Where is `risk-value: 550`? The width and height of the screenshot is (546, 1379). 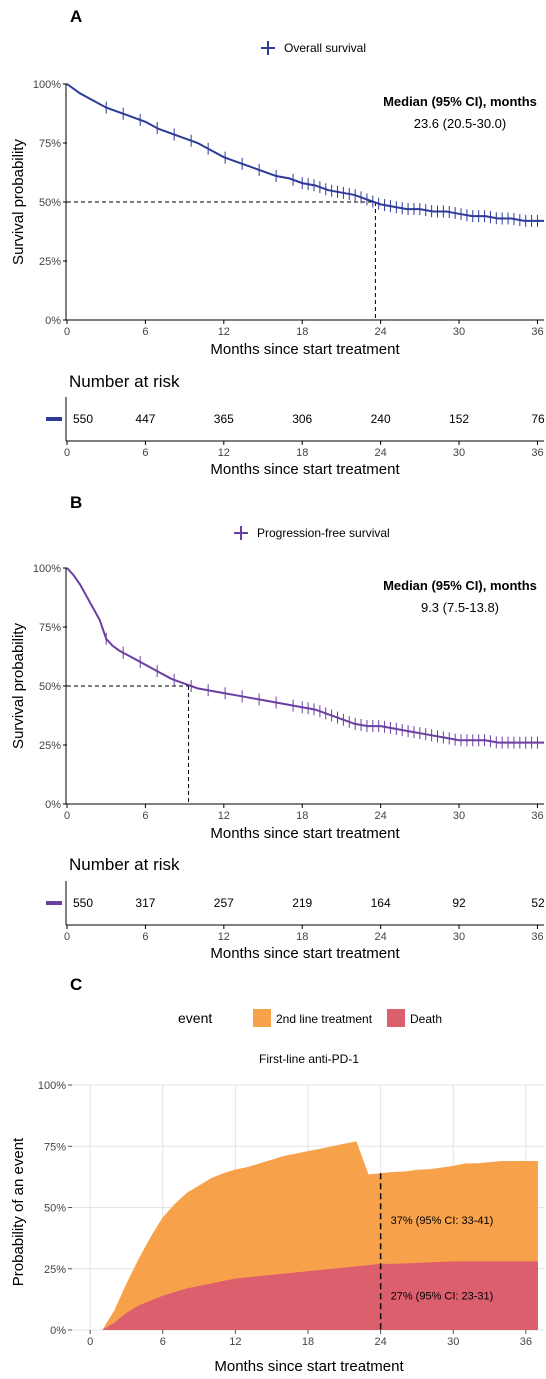 risk-value: 550 is located at coordinates (83, 419).